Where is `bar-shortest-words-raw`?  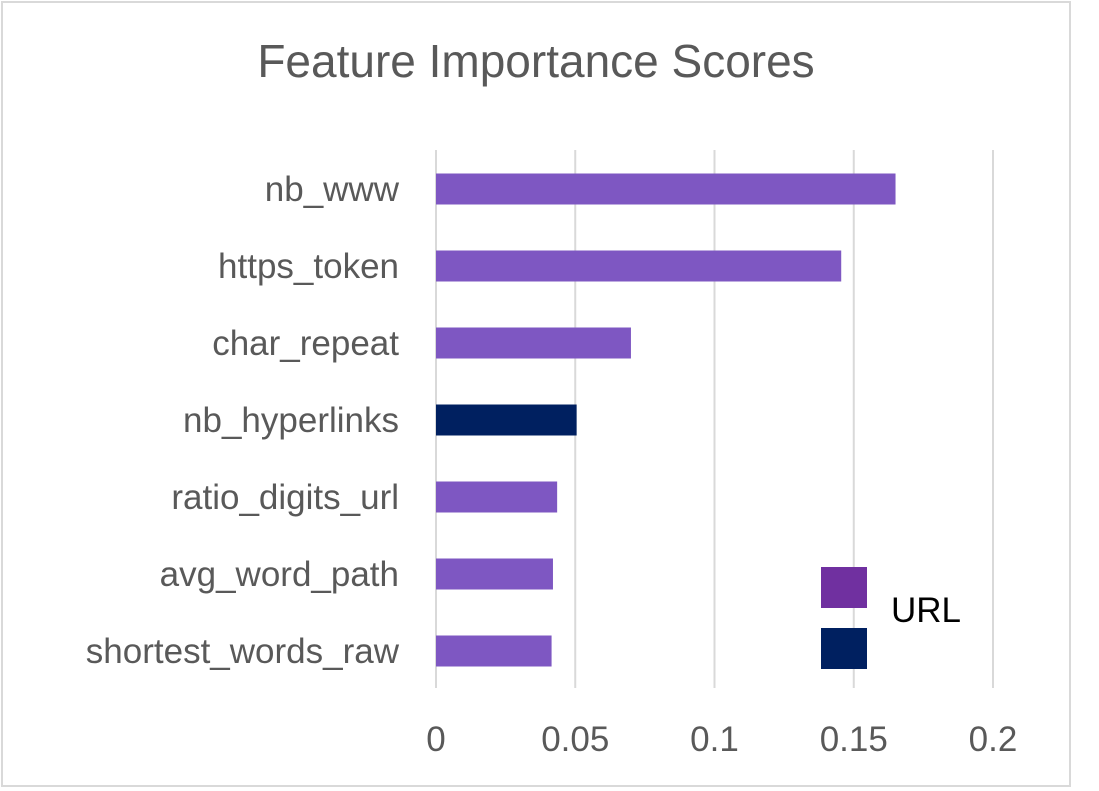
bar-shortest-words-raw is located at coordinates (494, 651).